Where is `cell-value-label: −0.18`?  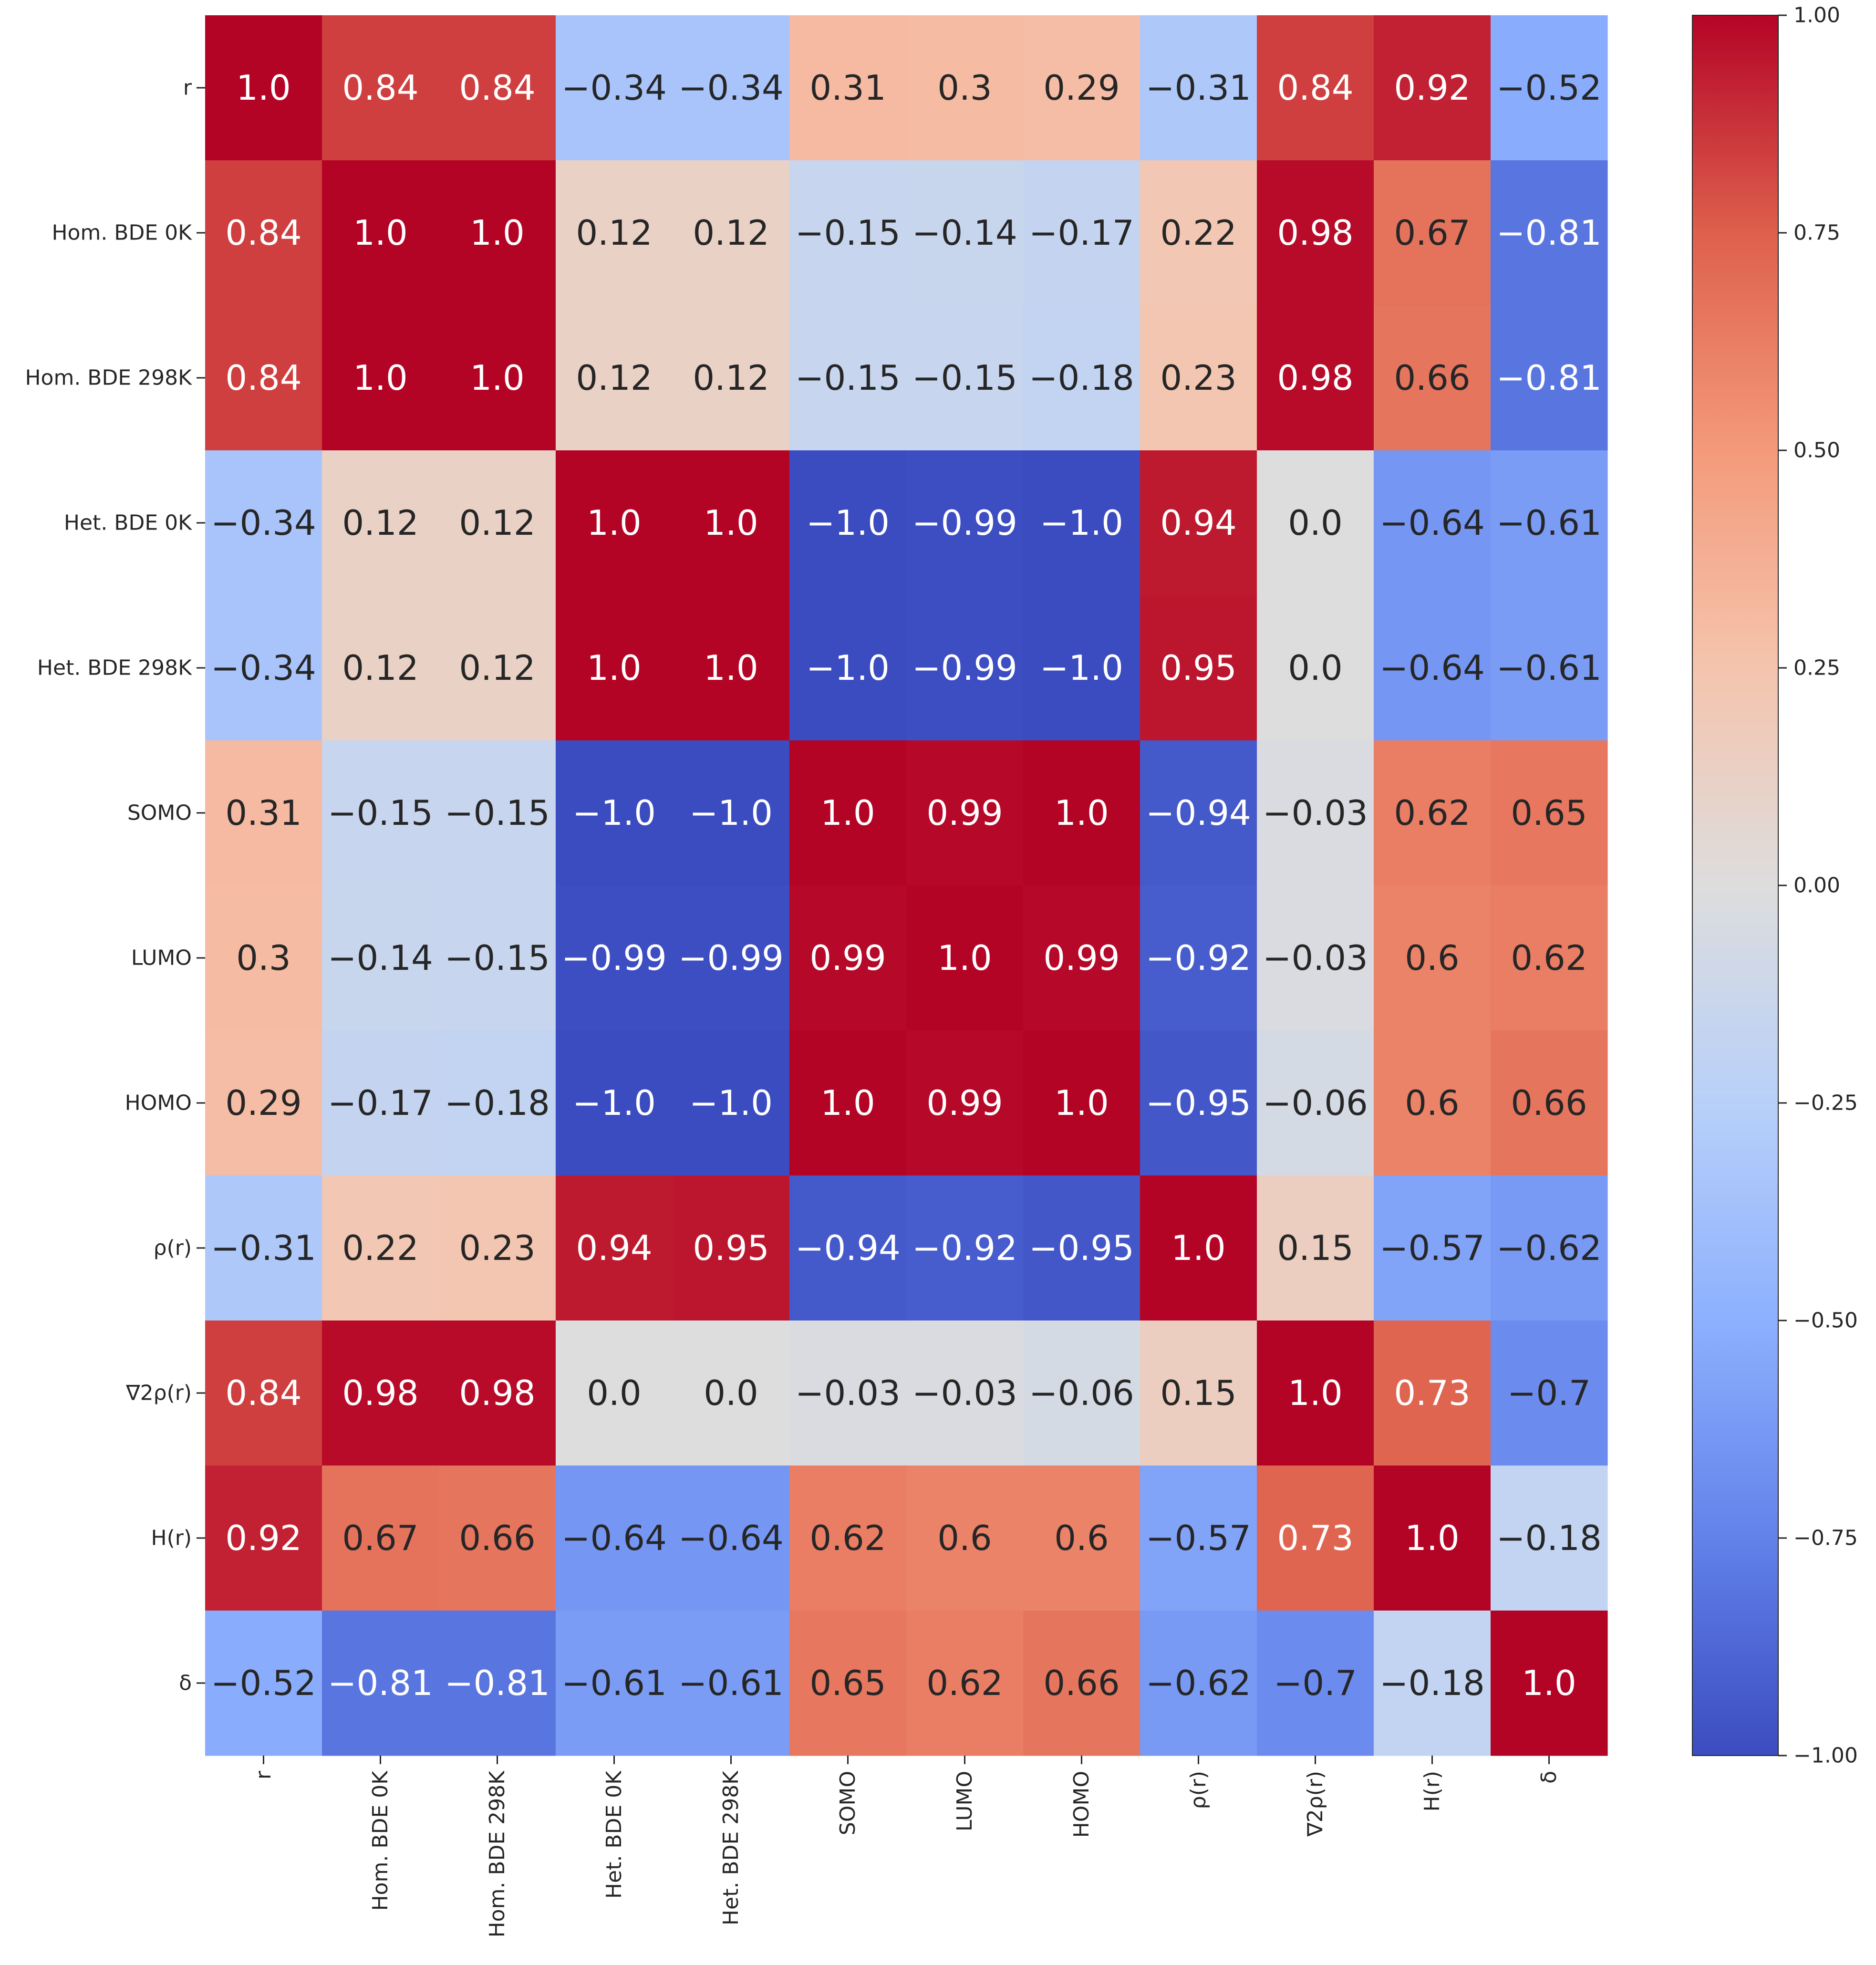
cell-value-label: −0.18 is located at coordinates (498, 1103).